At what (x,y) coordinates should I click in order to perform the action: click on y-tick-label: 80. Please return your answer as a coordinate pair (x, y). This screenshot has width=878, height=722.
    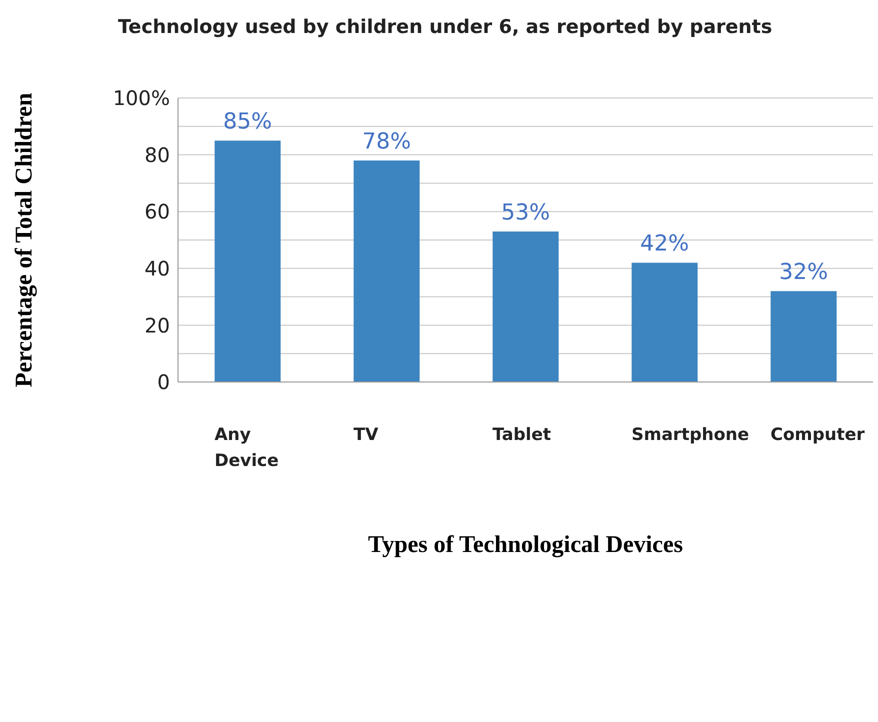
    Looking at the image, I should click on (157, 154).